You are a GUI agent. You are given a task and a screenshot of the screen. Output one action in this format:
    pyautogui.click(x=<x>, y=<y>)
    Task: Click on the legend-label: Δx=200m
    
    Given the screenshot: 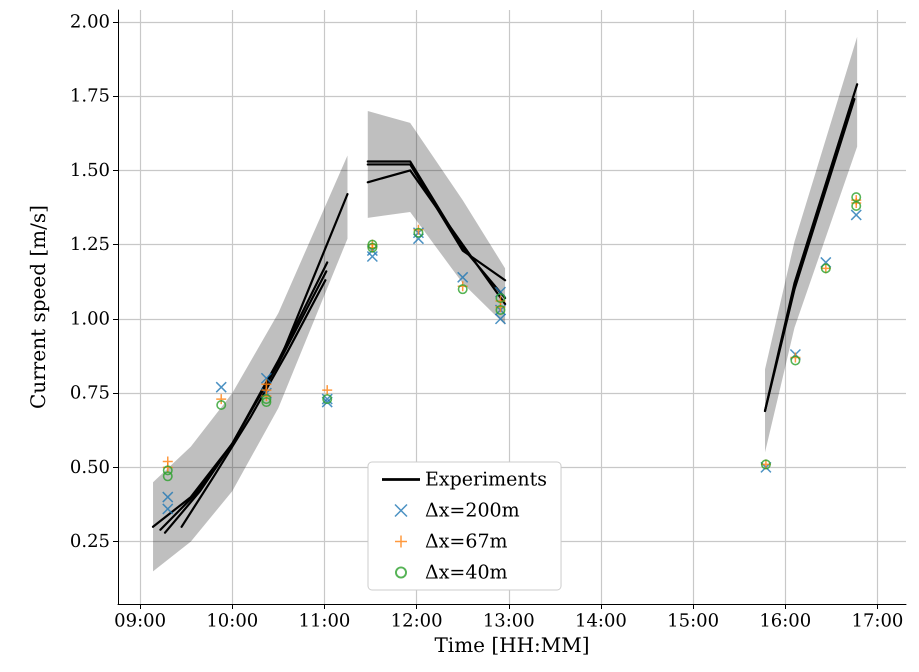 What is the action you would take?
    pyautogui.click(x=472, y=511)
    